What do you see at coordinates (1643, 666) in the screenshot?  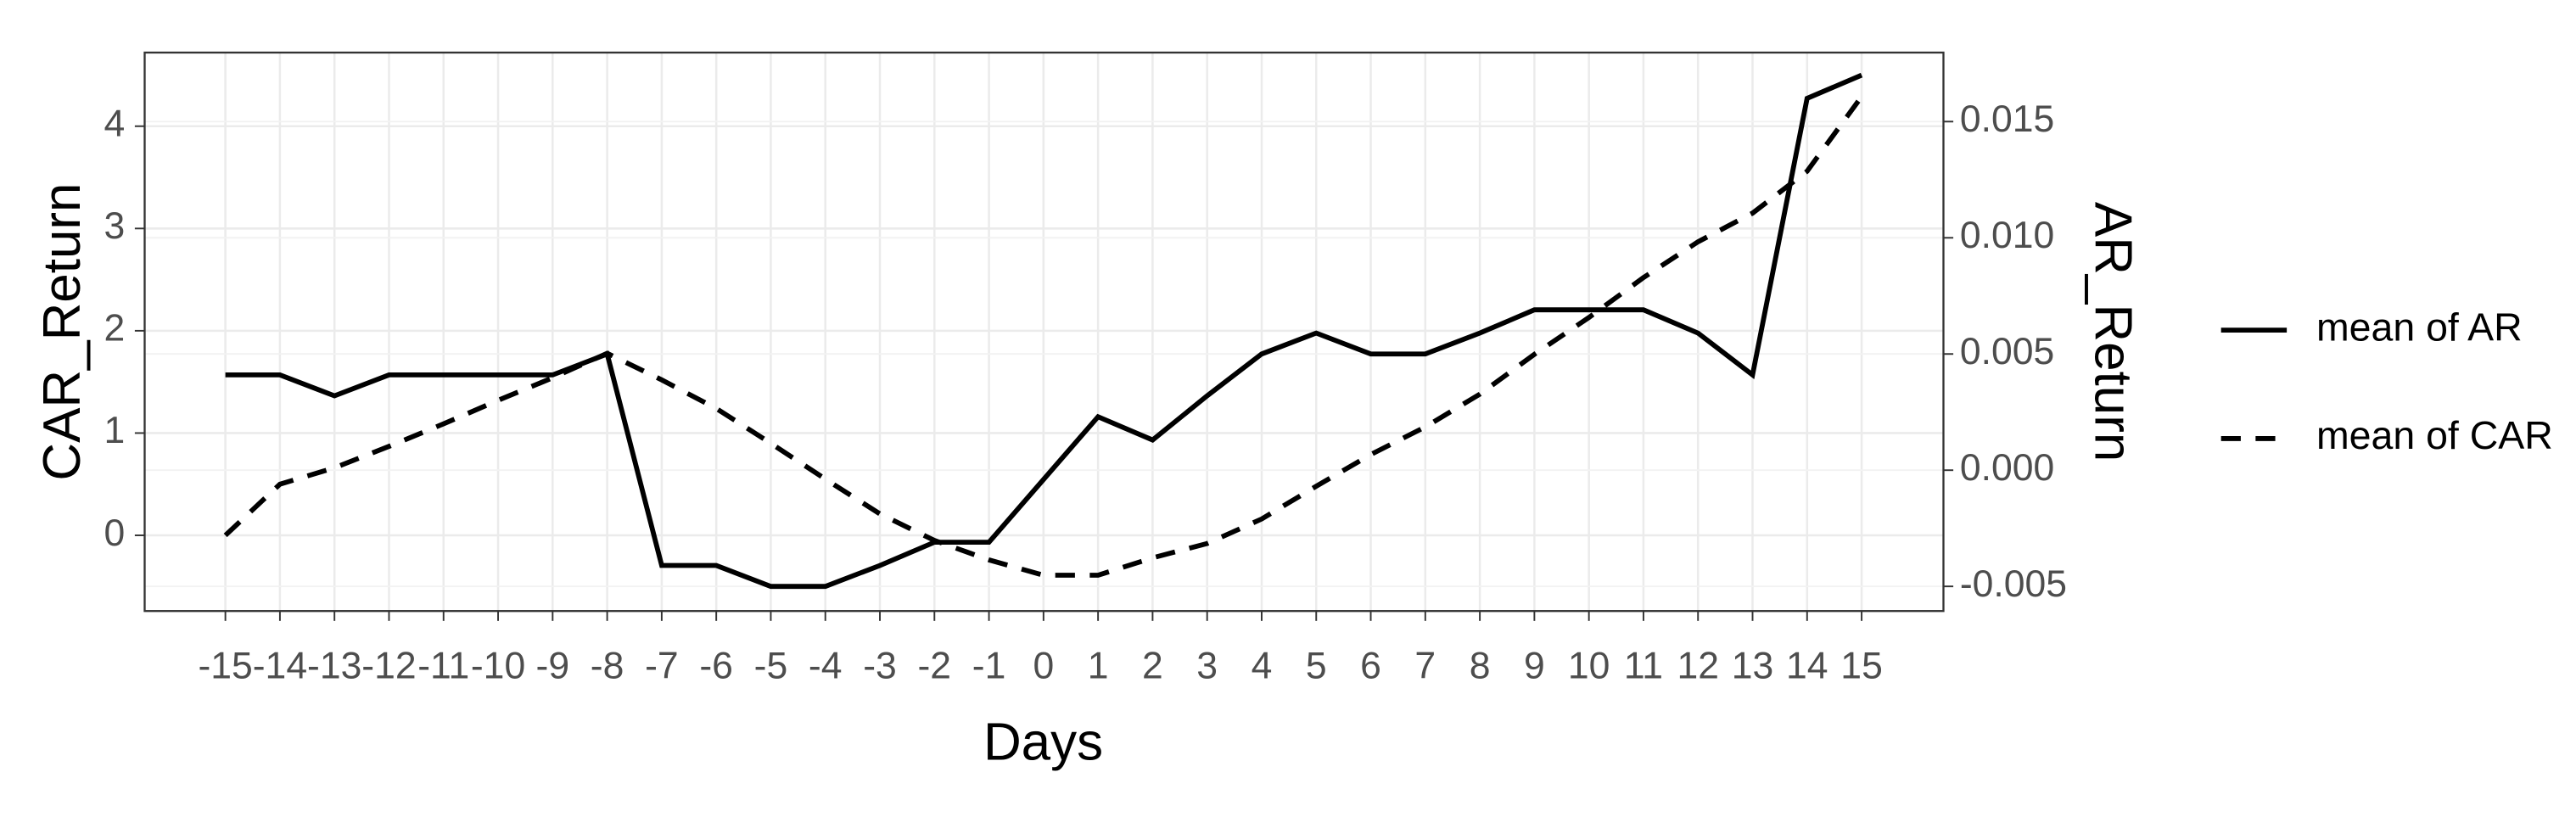 I see `x-tick-label: 11` at bounding box center [1643, 666].